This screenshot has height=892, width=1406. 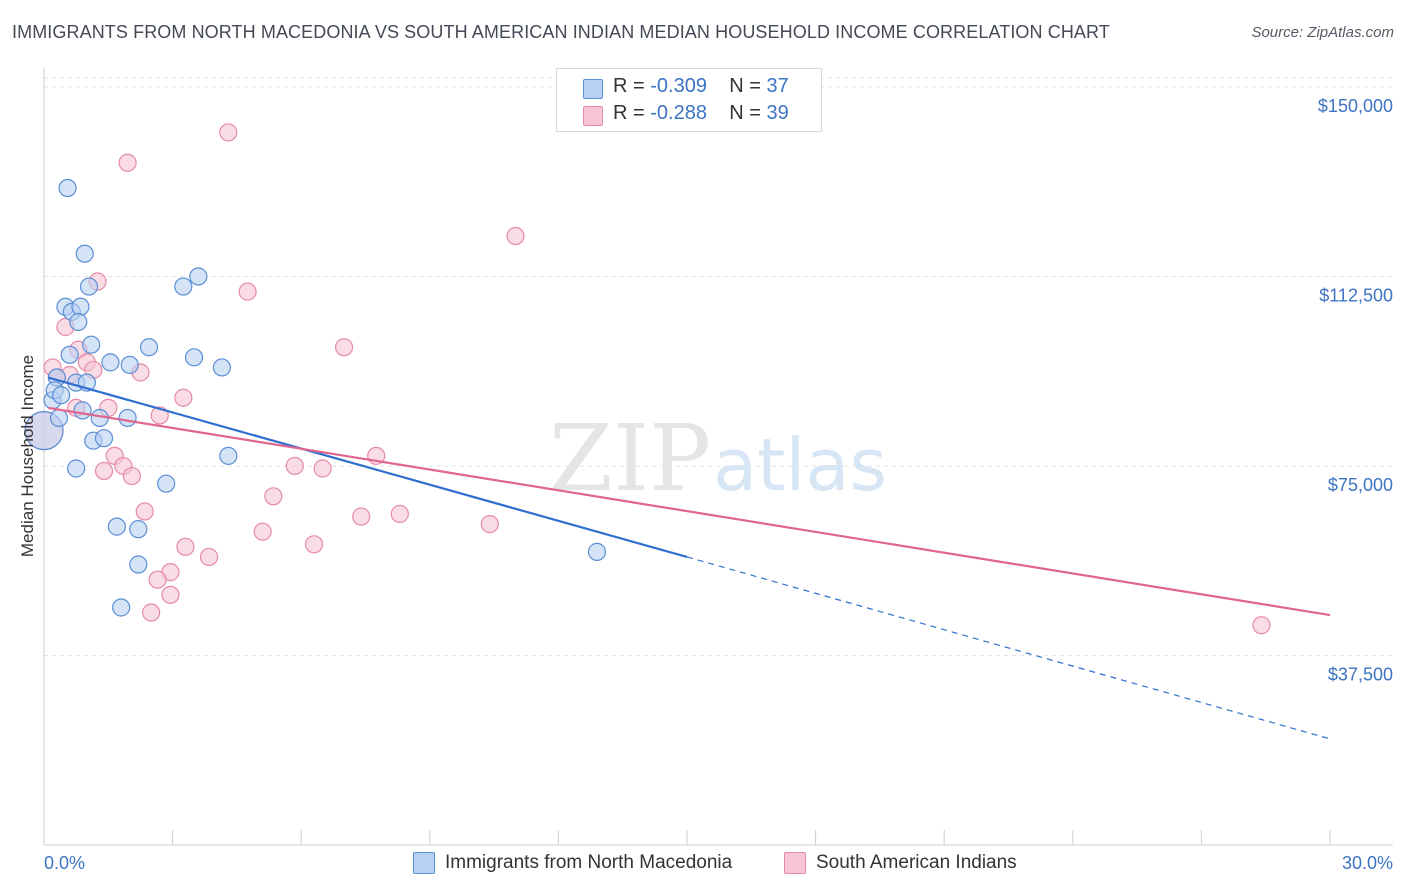 I want to click on watermark-atlas: atlas, so click(x=800, y=465).